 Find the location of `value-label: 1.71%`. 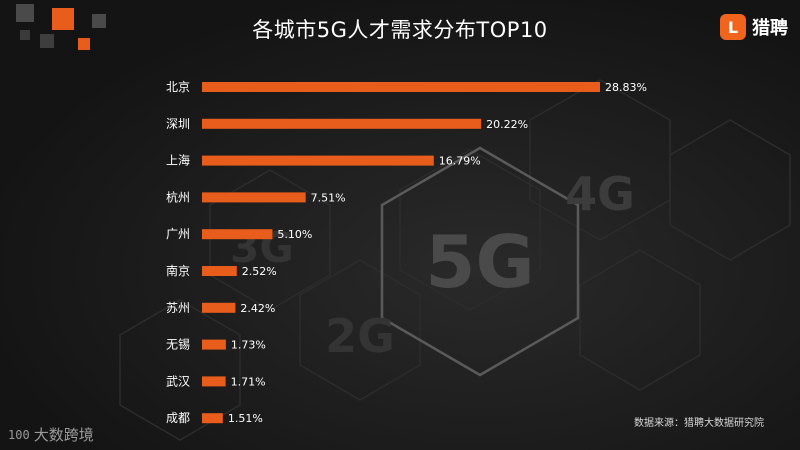

value-label: 1.71% is located at coordinates (248, 381).